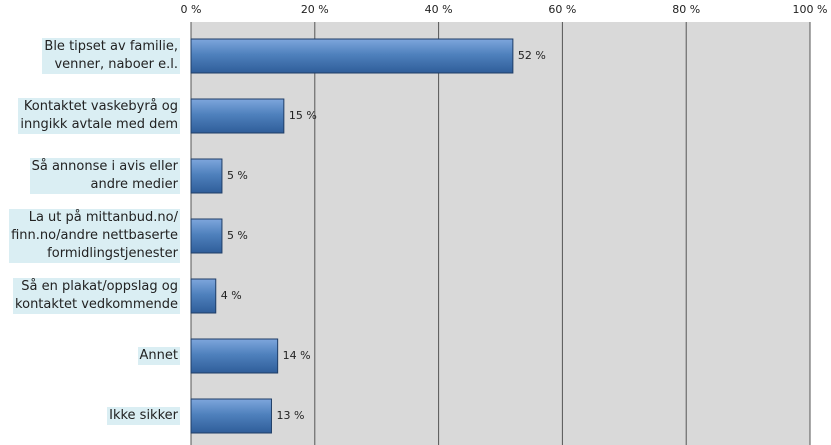 The height and width of the screenshot is (445, 831). What do you see at coordinates (231, 295) in the screenshot?
I see `value-label: 4 %` at bounding box center [231, 295].